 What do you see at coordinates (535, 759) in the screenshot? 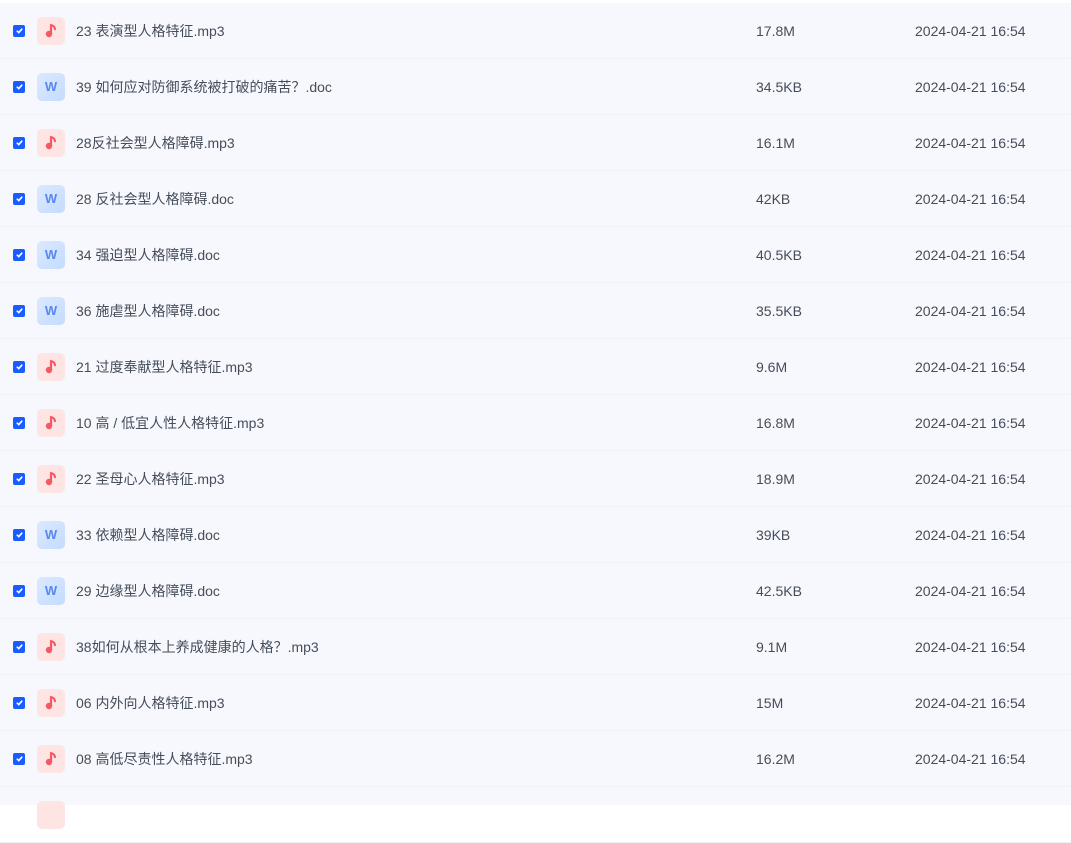
I see `file-row: 08 高低尽责性人格特征.mp3 16.2M 2024-04-21 16:54` at bounding box center [535, 759].